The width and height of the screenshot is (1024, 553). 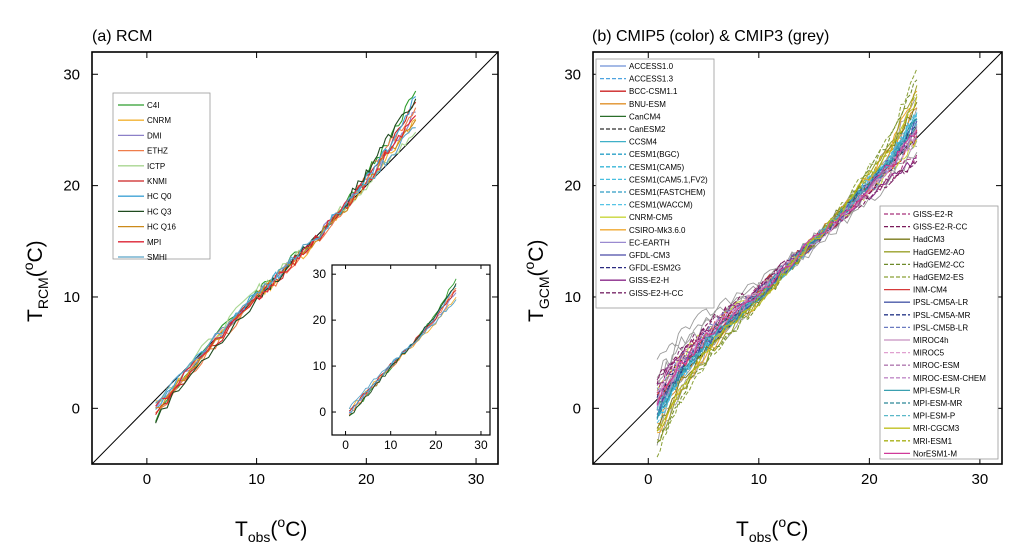 What do you see at coordinates (667, 192) in the screenshot?
I see `panel-b-legend-label-cesm1-fastchem: CESM1(FASTCHEM)` at bounding box center [667, 192].